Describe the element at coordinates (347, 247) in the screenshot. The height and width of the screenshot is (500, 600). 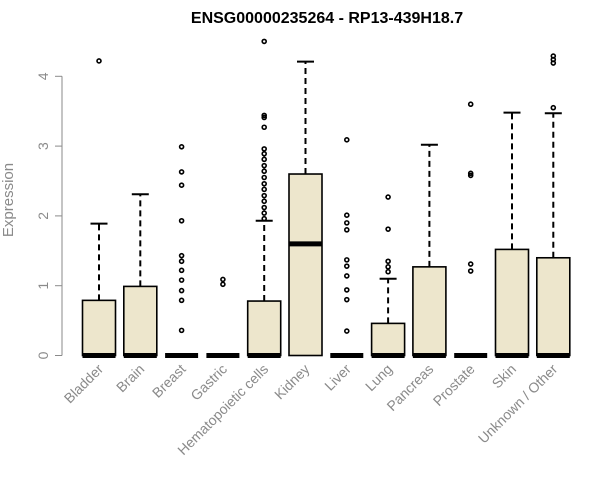
I see `box-liver` at that location.